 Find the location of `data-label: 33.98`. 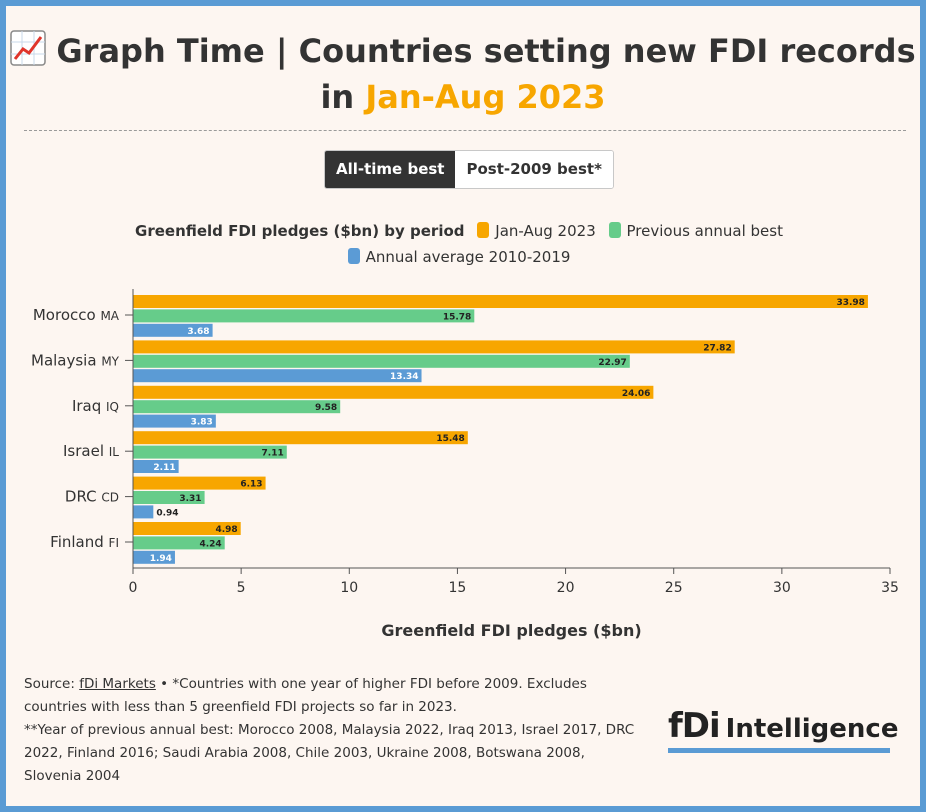

data-label: 33.98 is located at coordinates (850, 303).